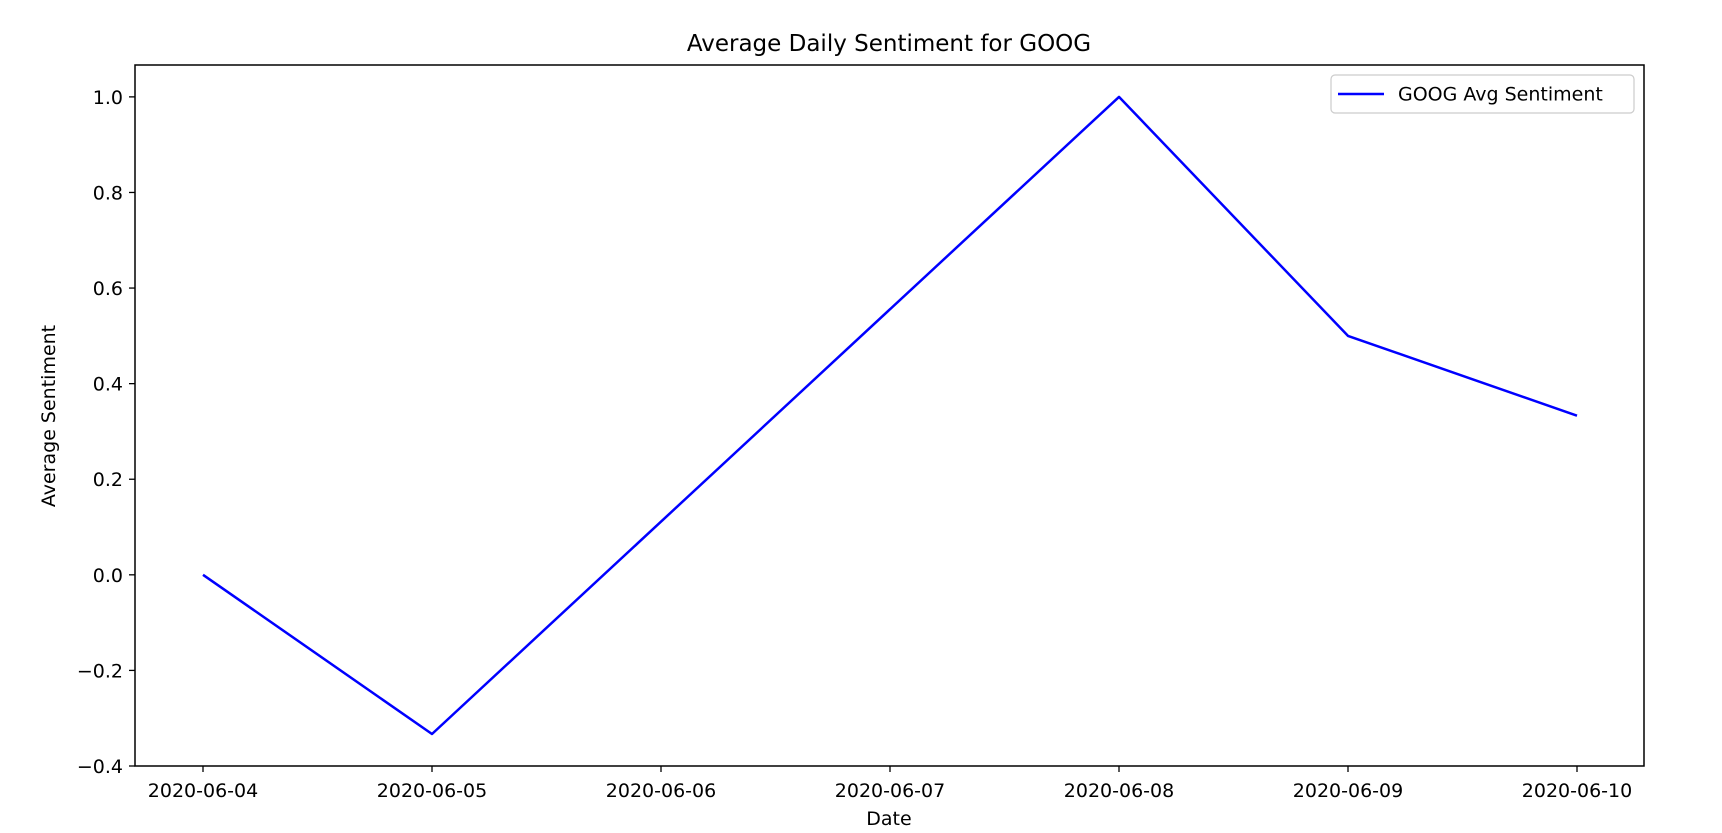 The height and width of the screenshot is (833, 1722). I want to click on x-tick-label: 2020-06-04, so click(203, 791).